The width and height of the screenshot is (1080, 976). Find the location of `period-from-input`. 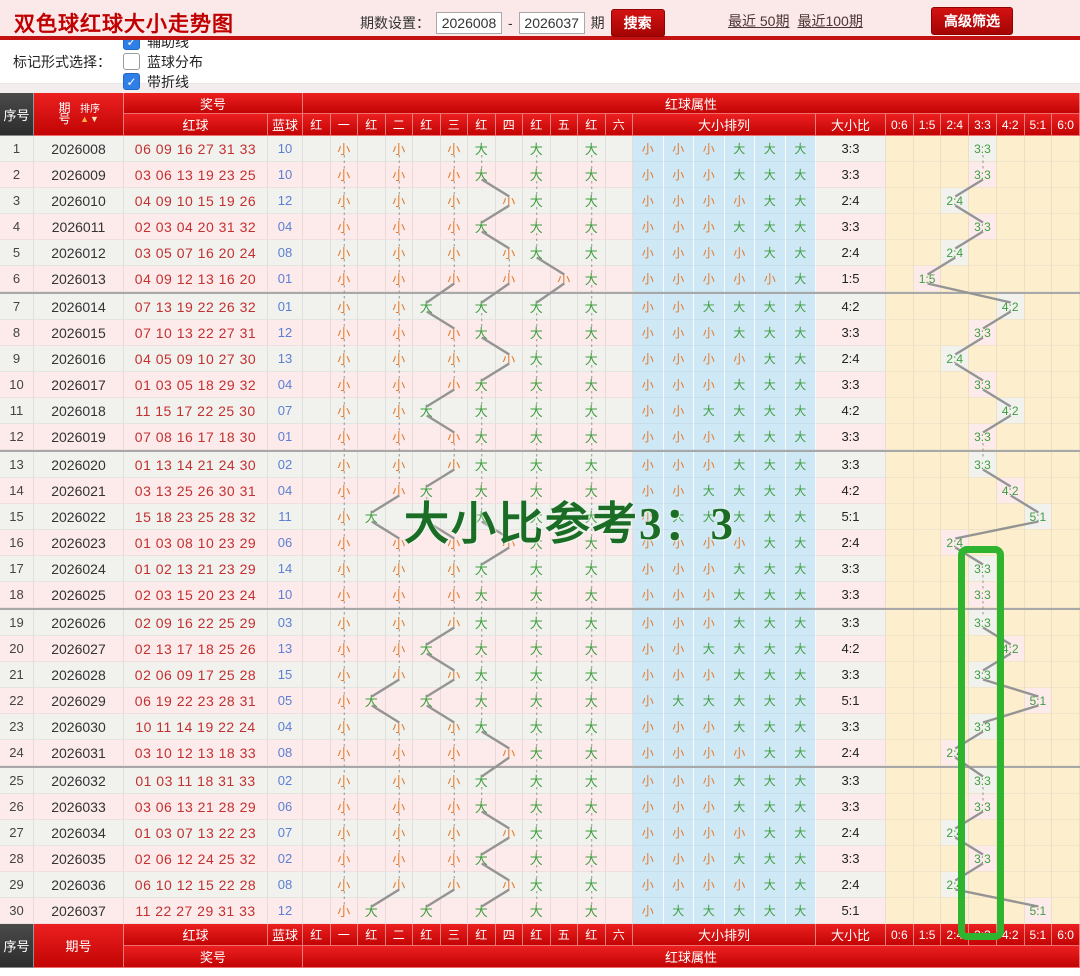

period-from-input is located at coordinates (469, 23).